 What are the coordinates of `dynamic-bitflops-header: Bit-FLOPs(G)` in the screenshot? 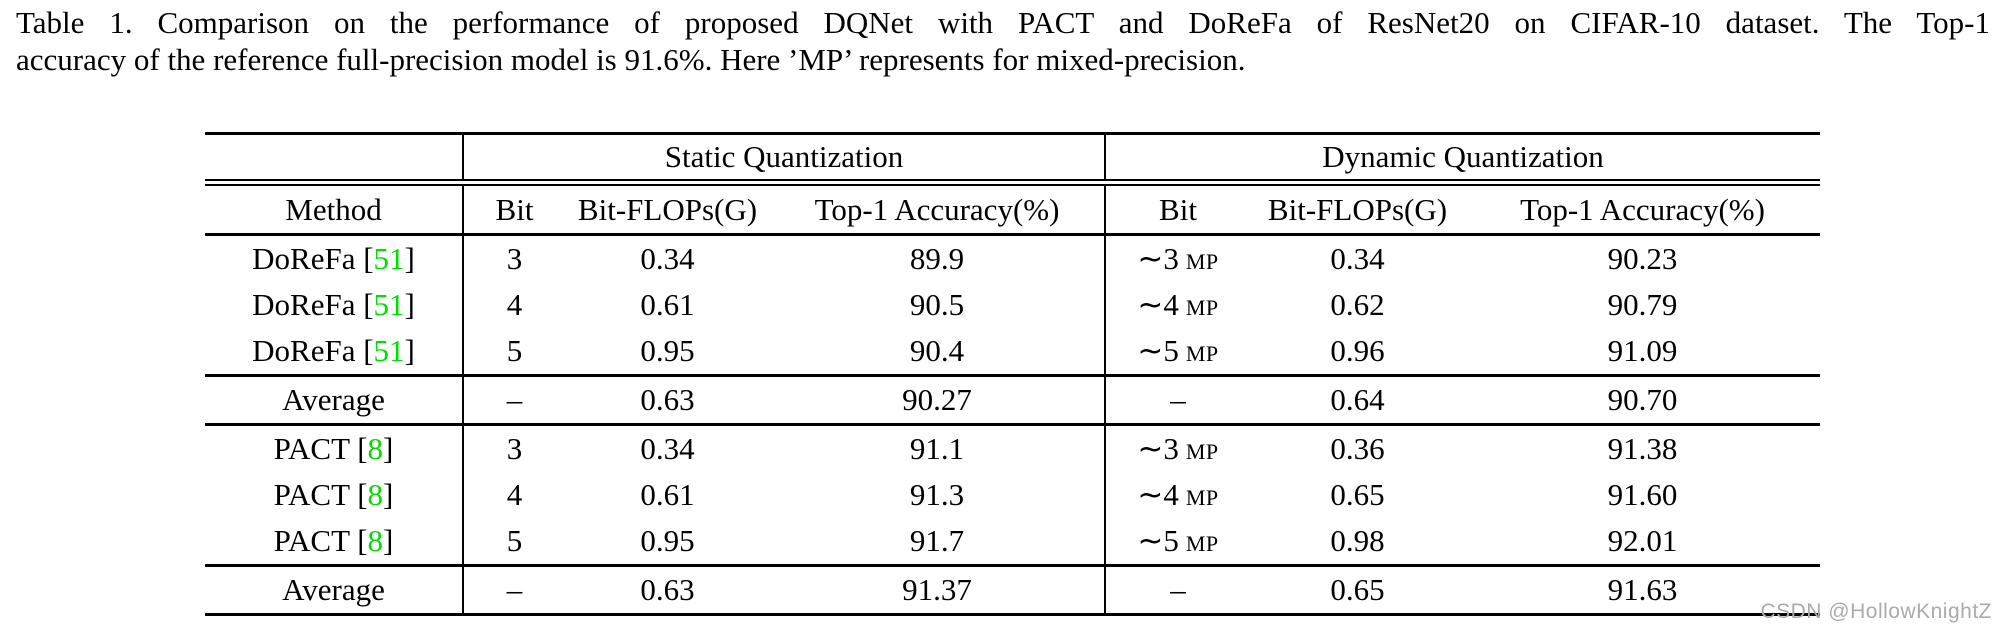 It's located at (1357, 209).